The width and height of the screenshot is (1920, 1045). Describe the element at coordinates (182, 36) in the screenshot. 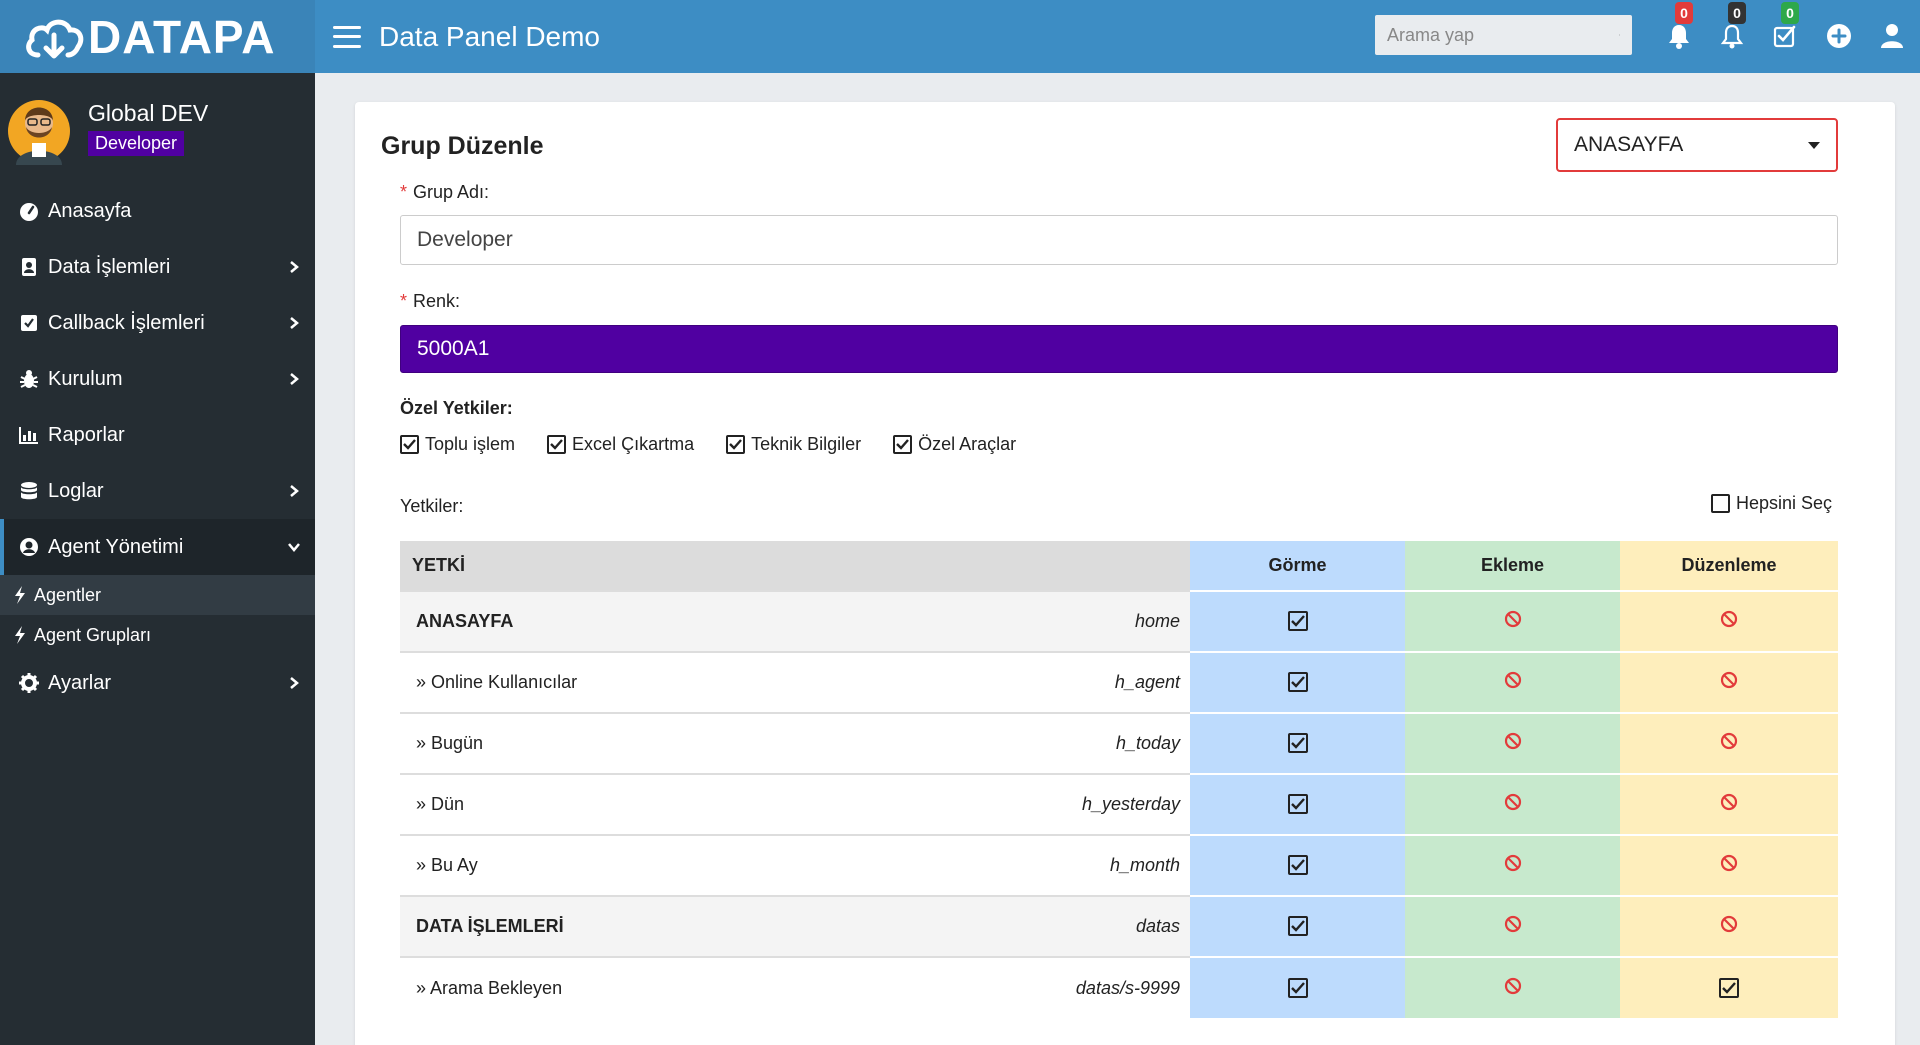

I see `logo-text: DATAPA` at that location.